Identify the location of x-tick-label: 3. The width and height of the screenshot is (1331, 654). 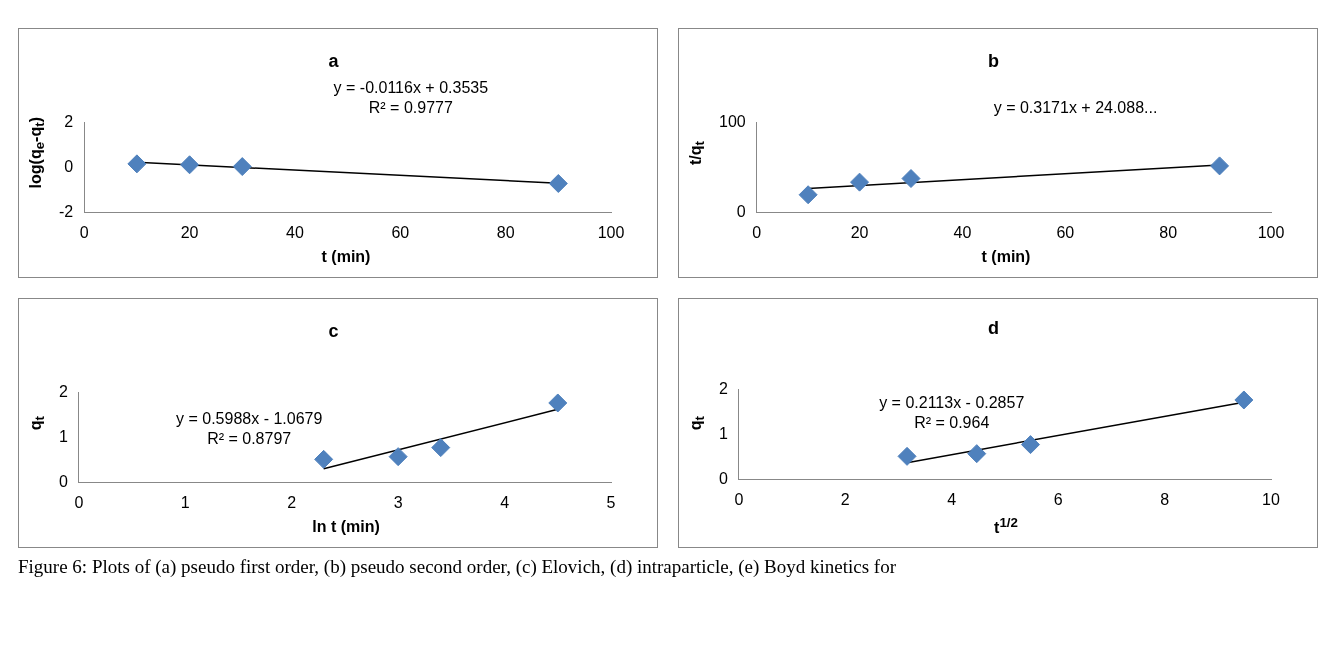
(398, 502).